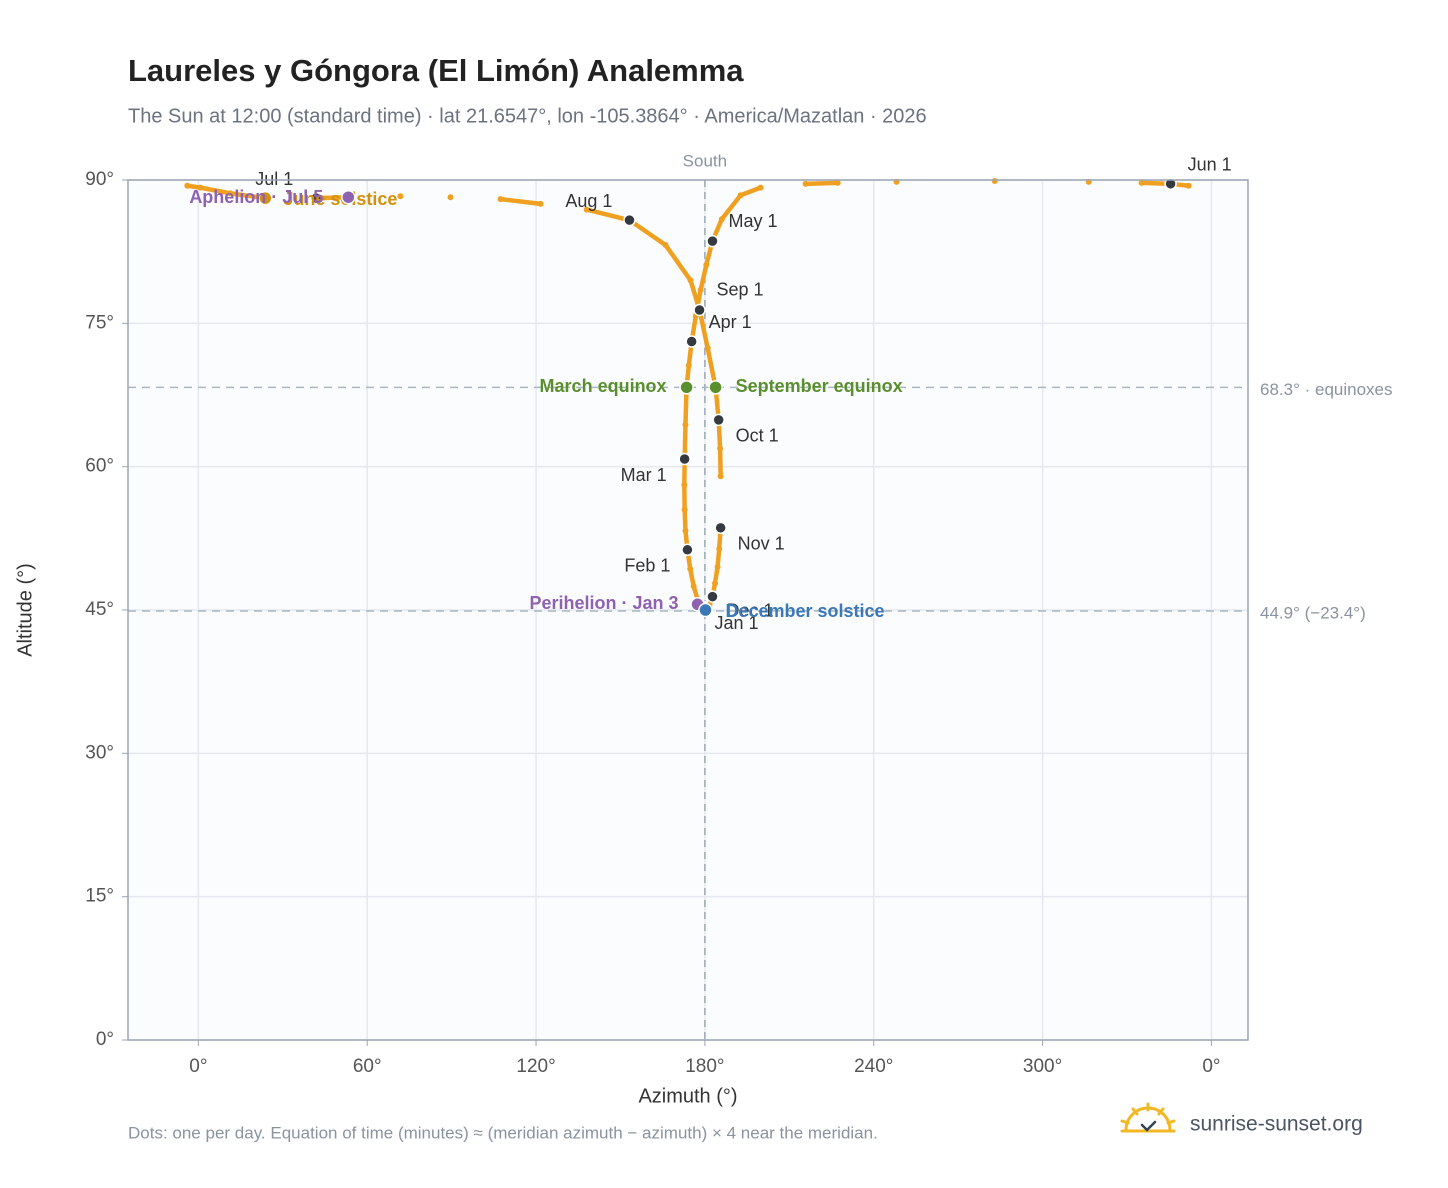 The width and height of the screenshot is (1448, 1188). What do you see at coordinates (99, 609) in the screenshot?
I see `y-tick-label: 45°` at bounding box center [99, 609].